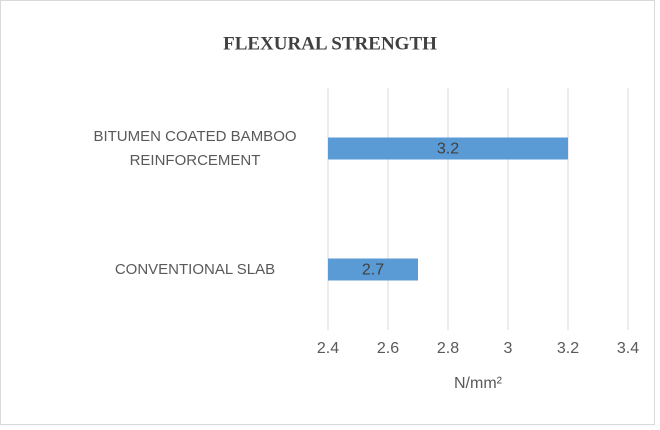 The height and width of the screenshot is (430, 660). I want to click on x-tick-label: 2.6, so click(388, 348).